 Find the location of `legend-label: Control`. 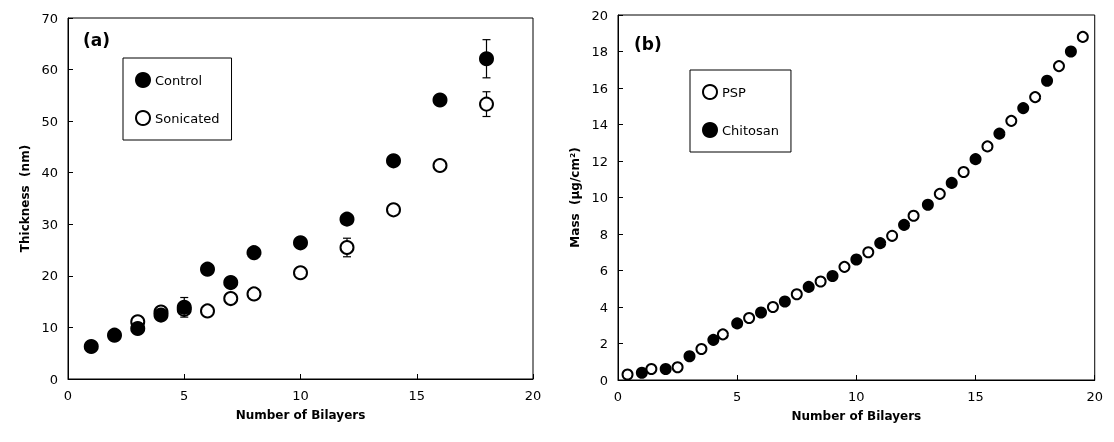

legend-label: Control is located at coordinates (178, 80).